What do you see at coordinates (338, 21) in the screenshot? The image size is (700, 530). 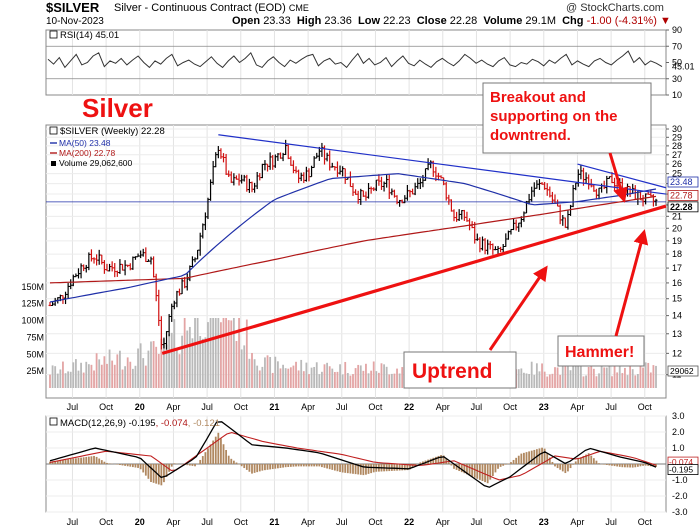 I see `high-value: 23.36` at bounding box center [338, 21].